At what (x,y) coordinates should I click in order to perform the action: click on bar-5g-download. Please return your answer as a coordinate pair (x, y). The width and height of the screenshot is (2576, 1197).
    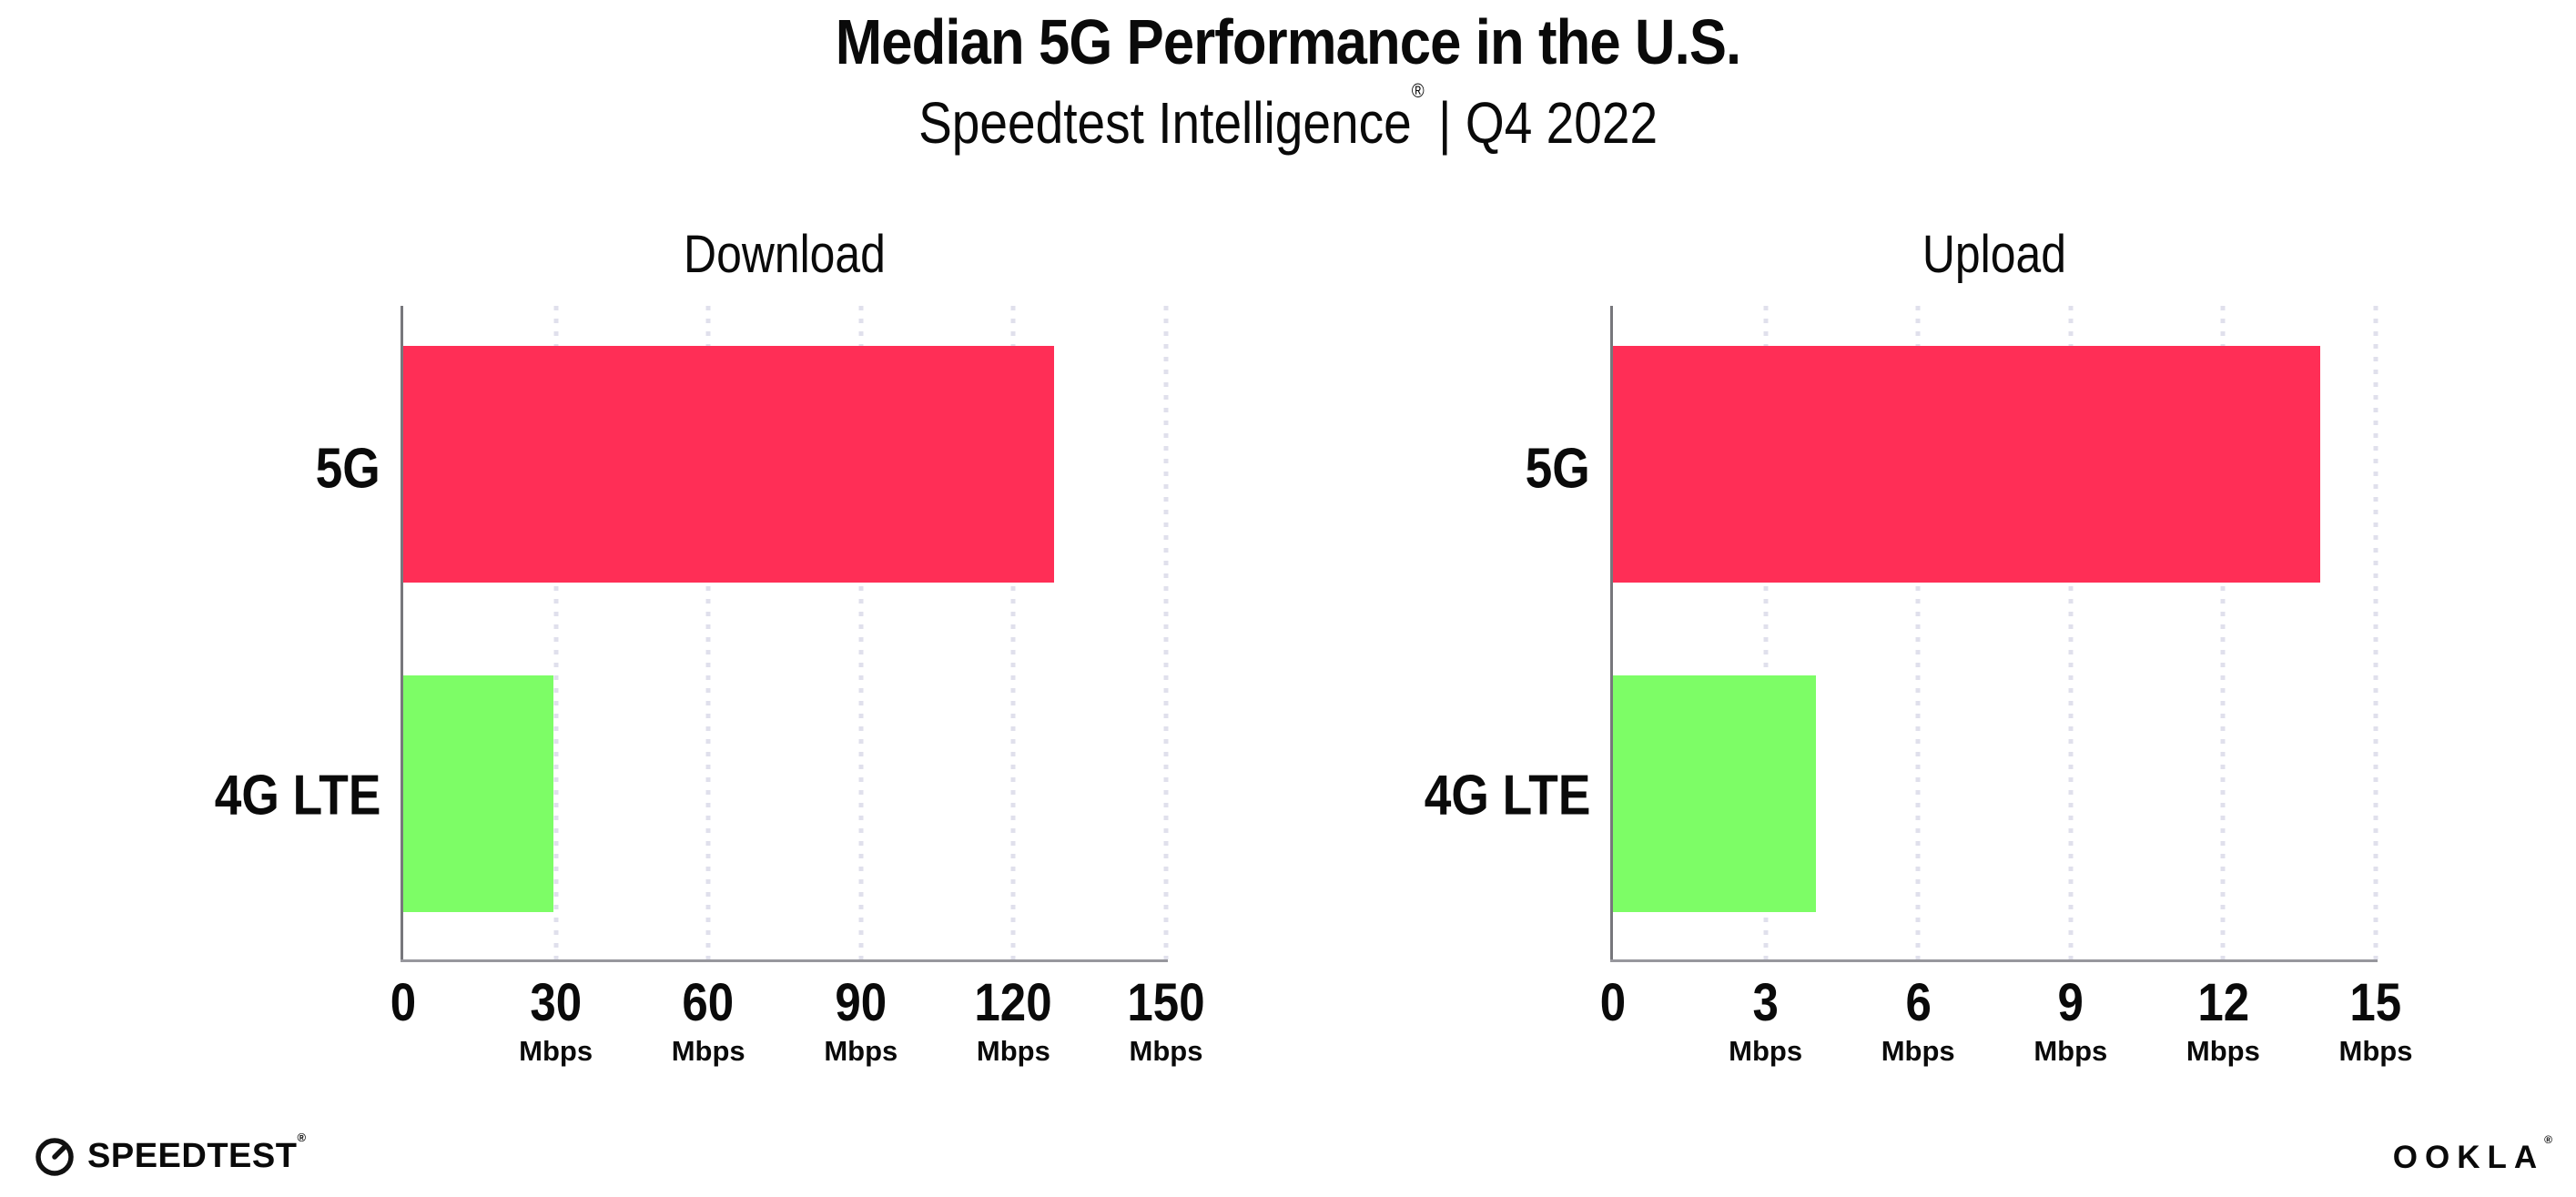
    Looking at the image, I should click on (729, 465).